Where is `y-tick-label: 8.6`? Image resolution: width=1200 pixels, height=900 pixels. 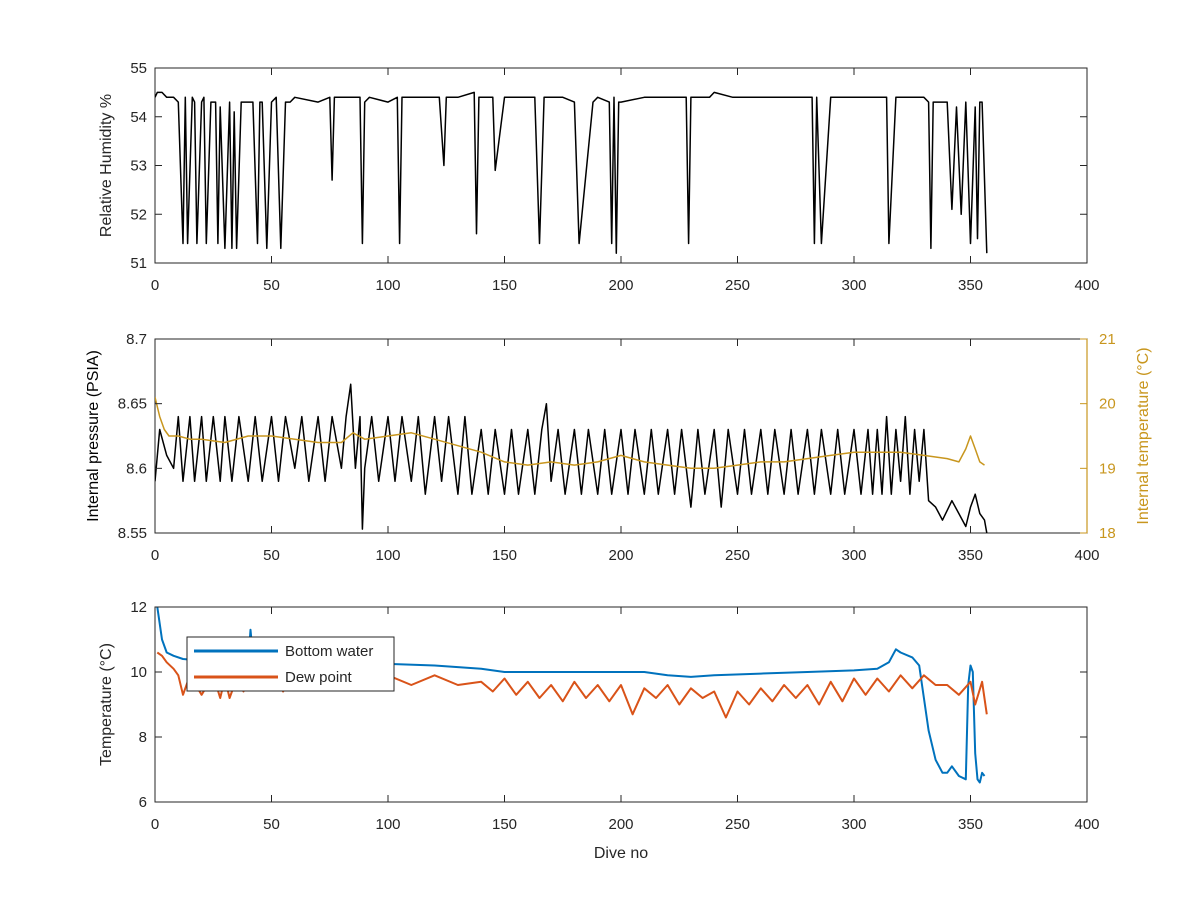
y-tick-label: 8.6 is located at coordinates (136, 468).